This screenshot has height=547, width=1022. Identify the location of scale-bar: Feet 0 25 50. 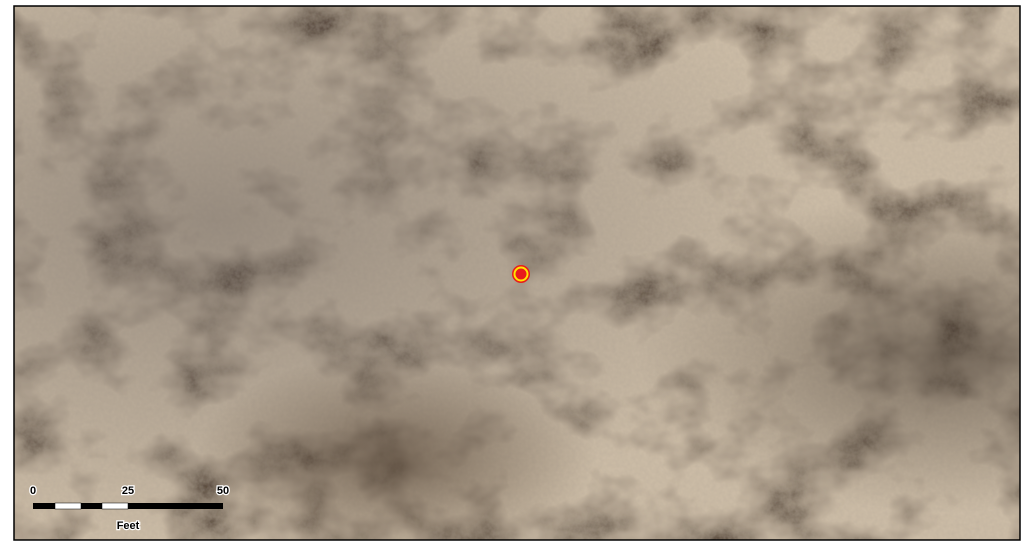
(130, 509).